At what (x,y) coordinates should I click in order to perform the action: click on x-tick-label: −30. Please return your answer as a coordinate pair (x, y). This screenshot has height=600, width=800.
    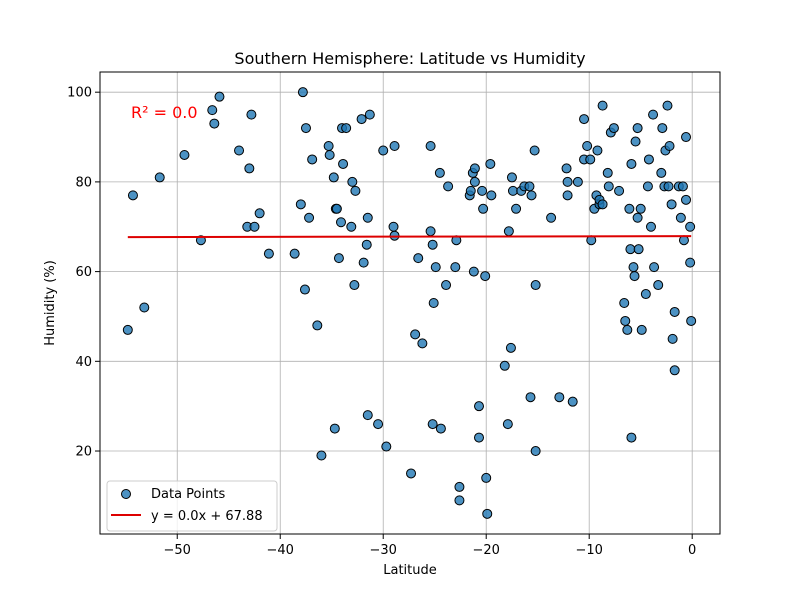
    Looking at the image, I should click on (383, 550).